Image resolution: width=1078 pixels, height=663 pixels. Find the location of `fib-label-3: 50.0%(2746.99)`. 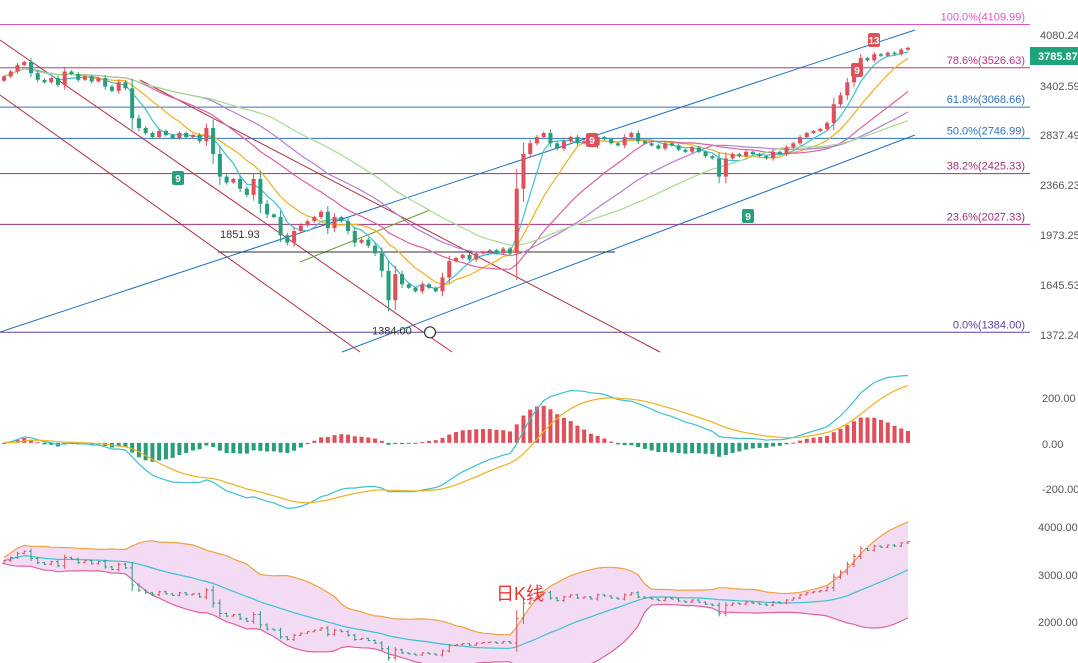

fib-label-3: 50.0%(2746.99) is located at coordinates (986, 131).